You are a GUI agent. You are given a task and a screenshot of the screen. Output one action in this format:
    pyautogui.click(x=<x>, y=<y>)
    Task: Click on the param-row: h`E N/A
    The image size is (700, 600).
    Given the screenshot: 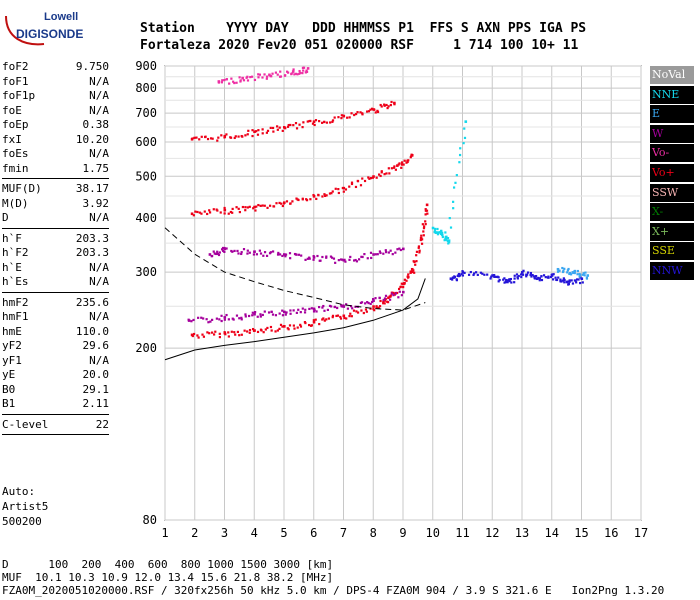 What is the action you would take?
    pyautogui.click(x=55, y=268)
    